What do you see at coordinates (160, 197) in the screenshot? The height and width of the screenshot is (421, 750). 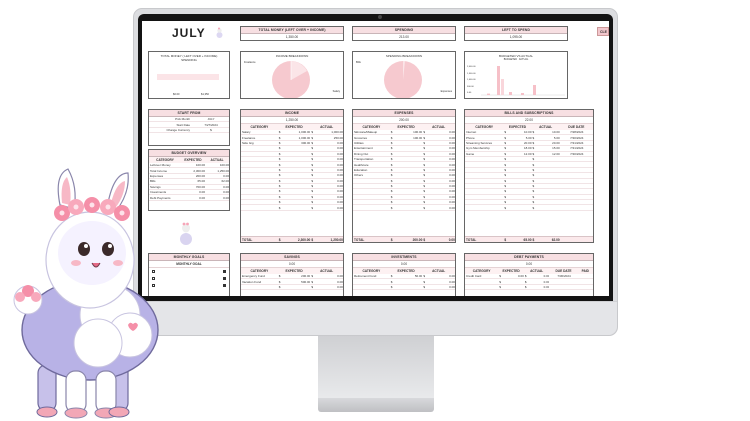 I see `table-cell: Debt Payments` at bounding box center [160, 197].